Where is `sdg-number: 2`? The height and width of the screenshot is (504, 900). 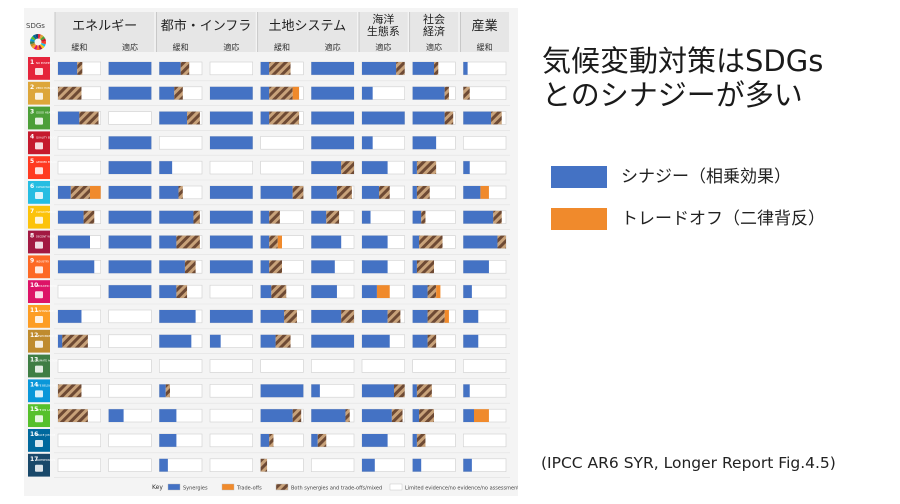 sdg-number: 2 is located at coordinates (32, 87).